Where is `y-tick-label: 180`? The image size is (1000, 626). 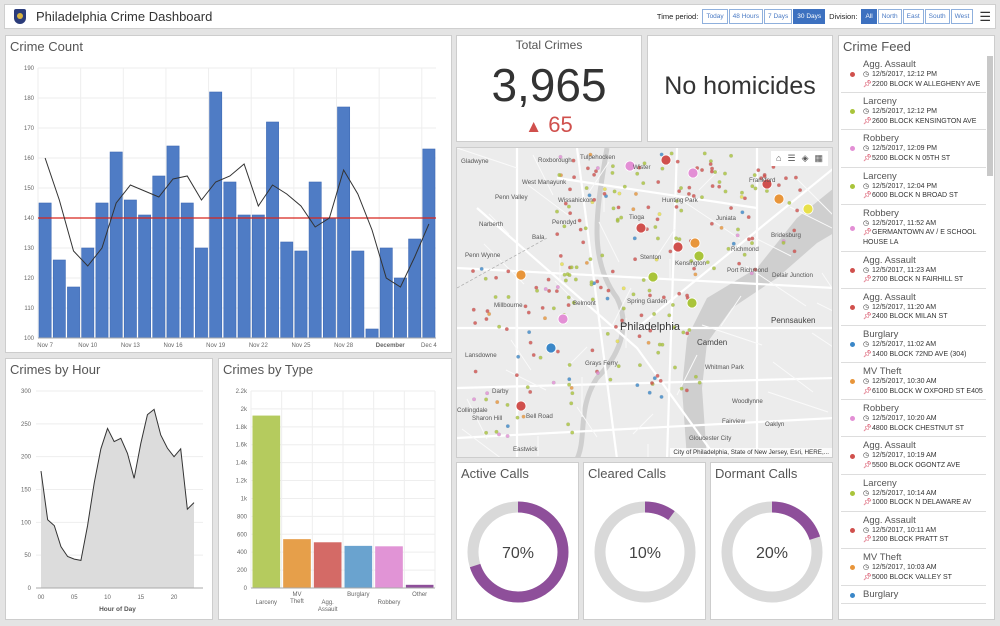 y-tick-label: 180 is located at coordinates (29, 99).